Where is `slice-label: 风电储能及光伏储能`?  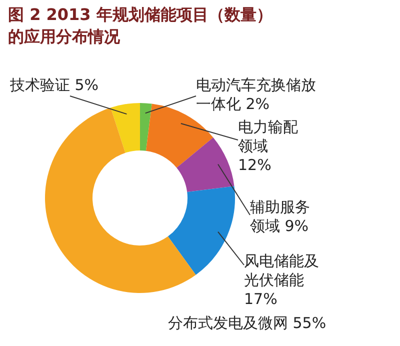
slice-label: 风电储能及光伏储能 is located at coordinates (281, 270).